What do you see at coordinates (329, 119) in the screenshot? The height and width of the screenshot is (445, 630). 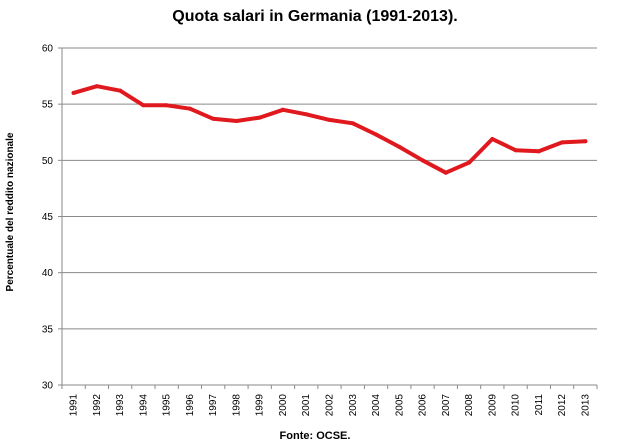 I see `data-point-2002` at bounding box center [329, 119].